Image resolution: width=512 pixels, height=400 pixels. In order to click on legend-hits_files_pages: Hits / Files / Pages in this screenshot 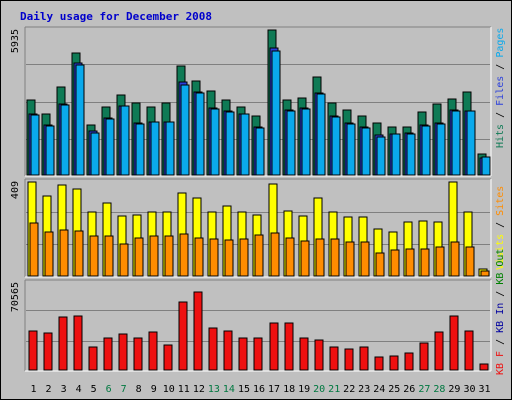, I will do `click(500, 88)`.